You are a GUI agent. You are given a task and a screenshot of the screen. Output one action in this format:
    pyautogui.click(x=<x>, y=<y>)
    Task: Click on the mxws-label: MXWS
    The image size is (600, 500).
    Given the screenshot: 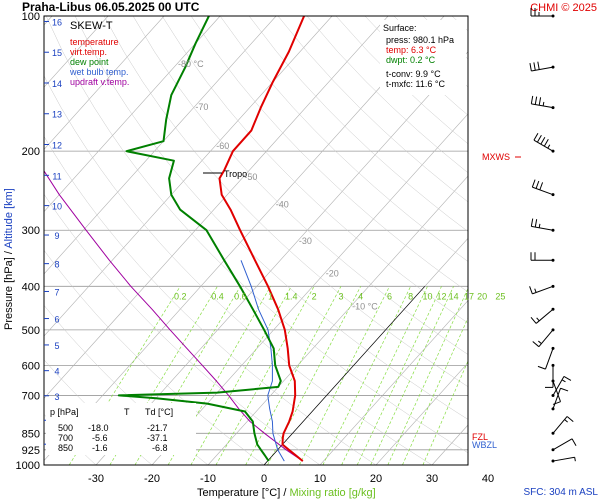 What is the action you would take?
    pyautogui.click(x=496, y=157)
    